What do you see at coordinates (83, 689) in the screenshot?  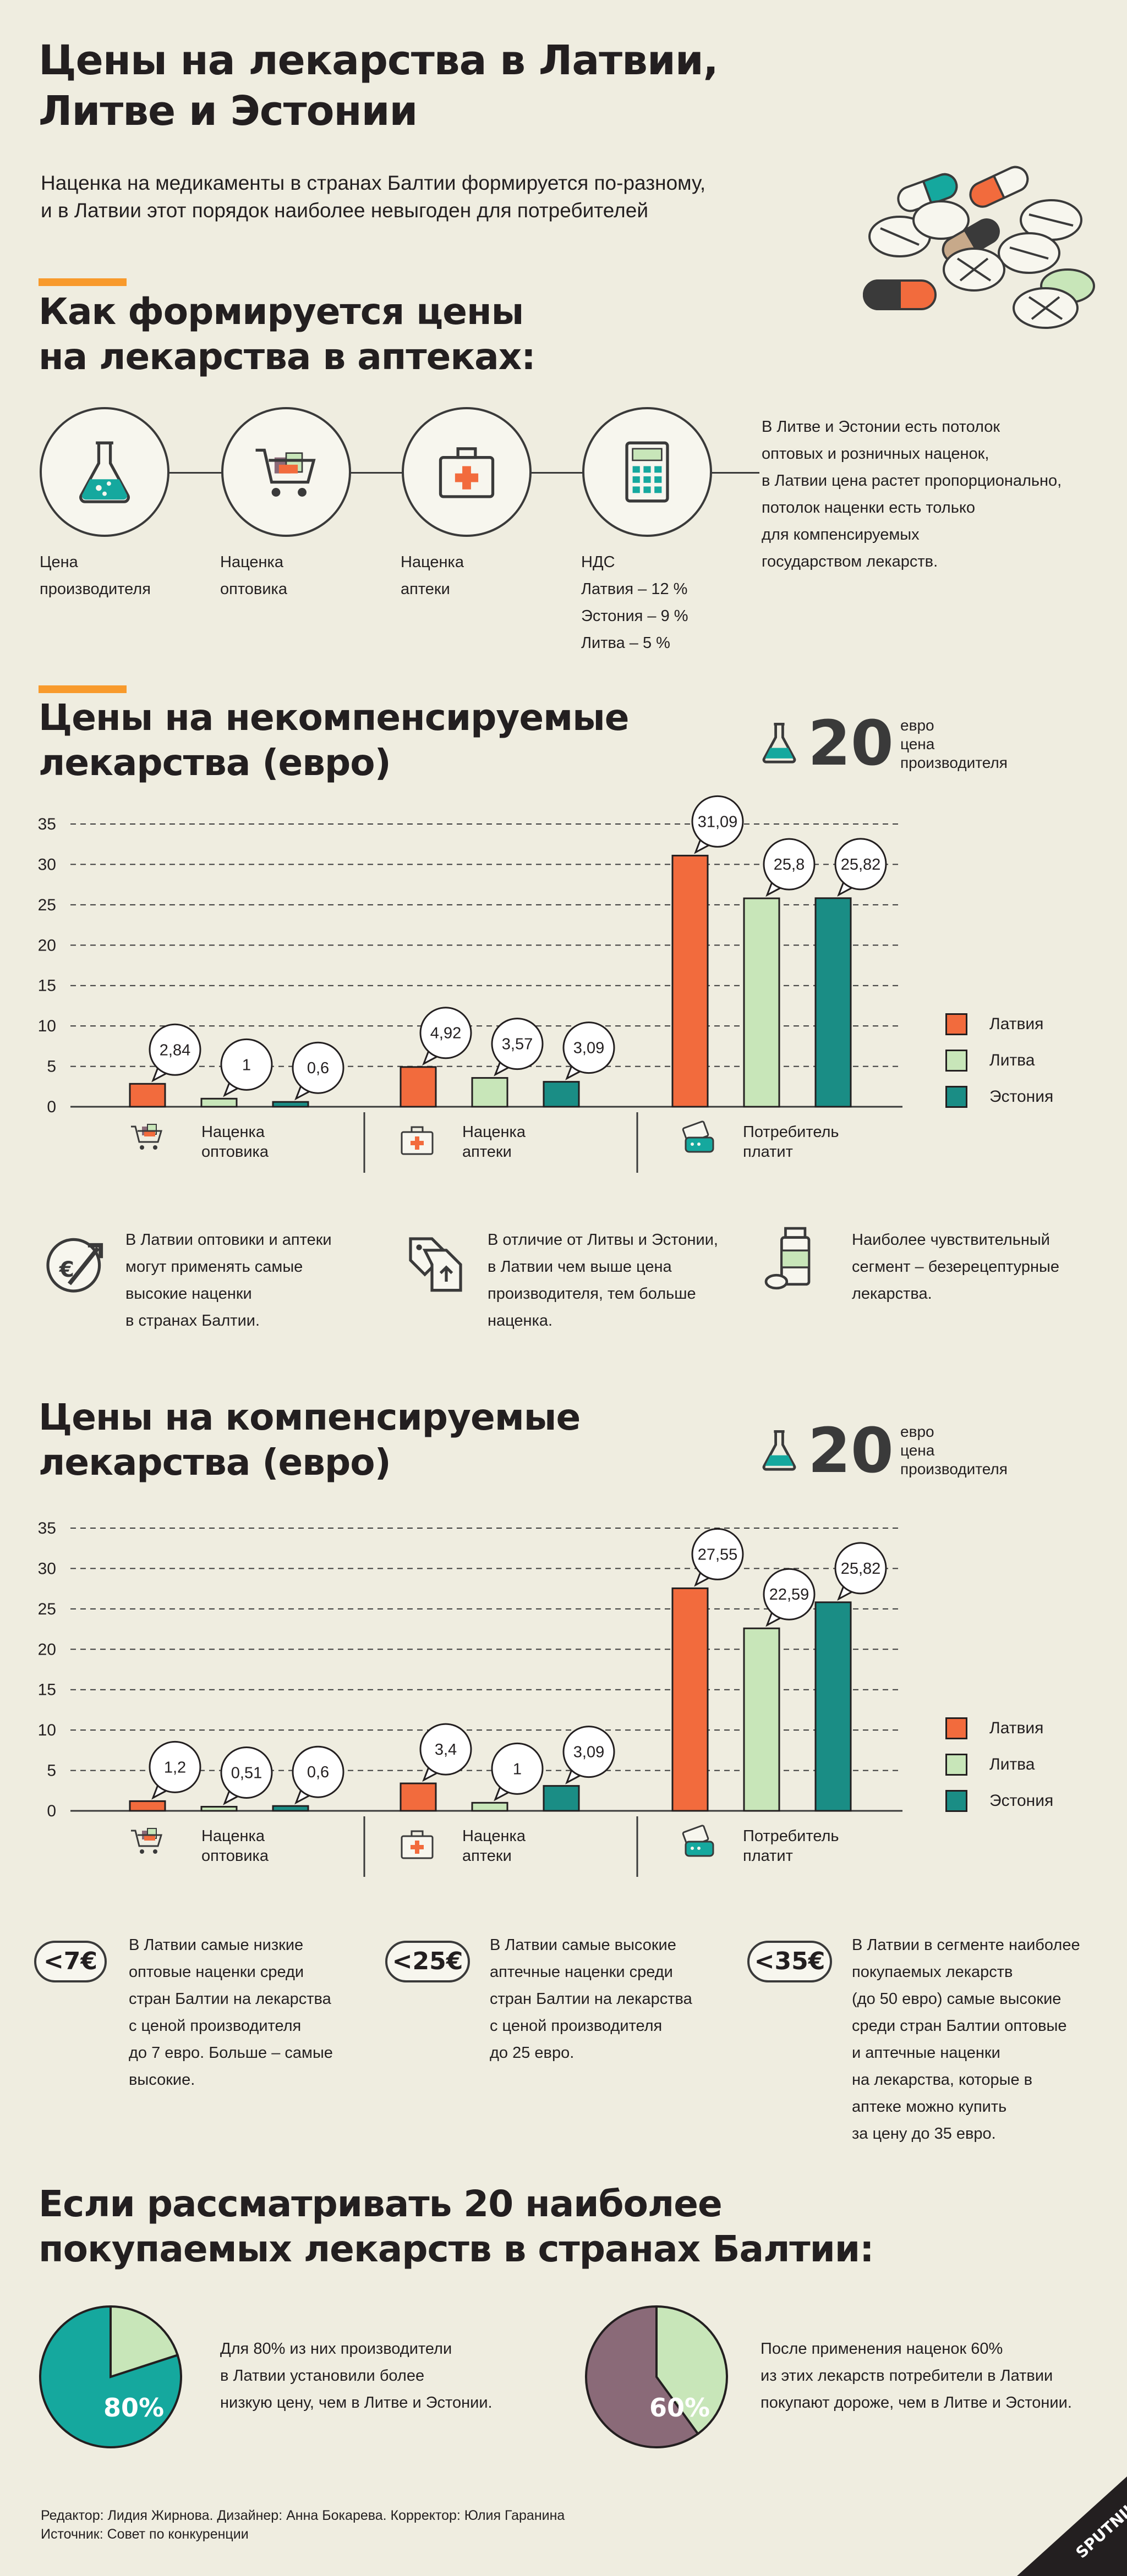 I see `section-accent` at bounding box center [83, 689].